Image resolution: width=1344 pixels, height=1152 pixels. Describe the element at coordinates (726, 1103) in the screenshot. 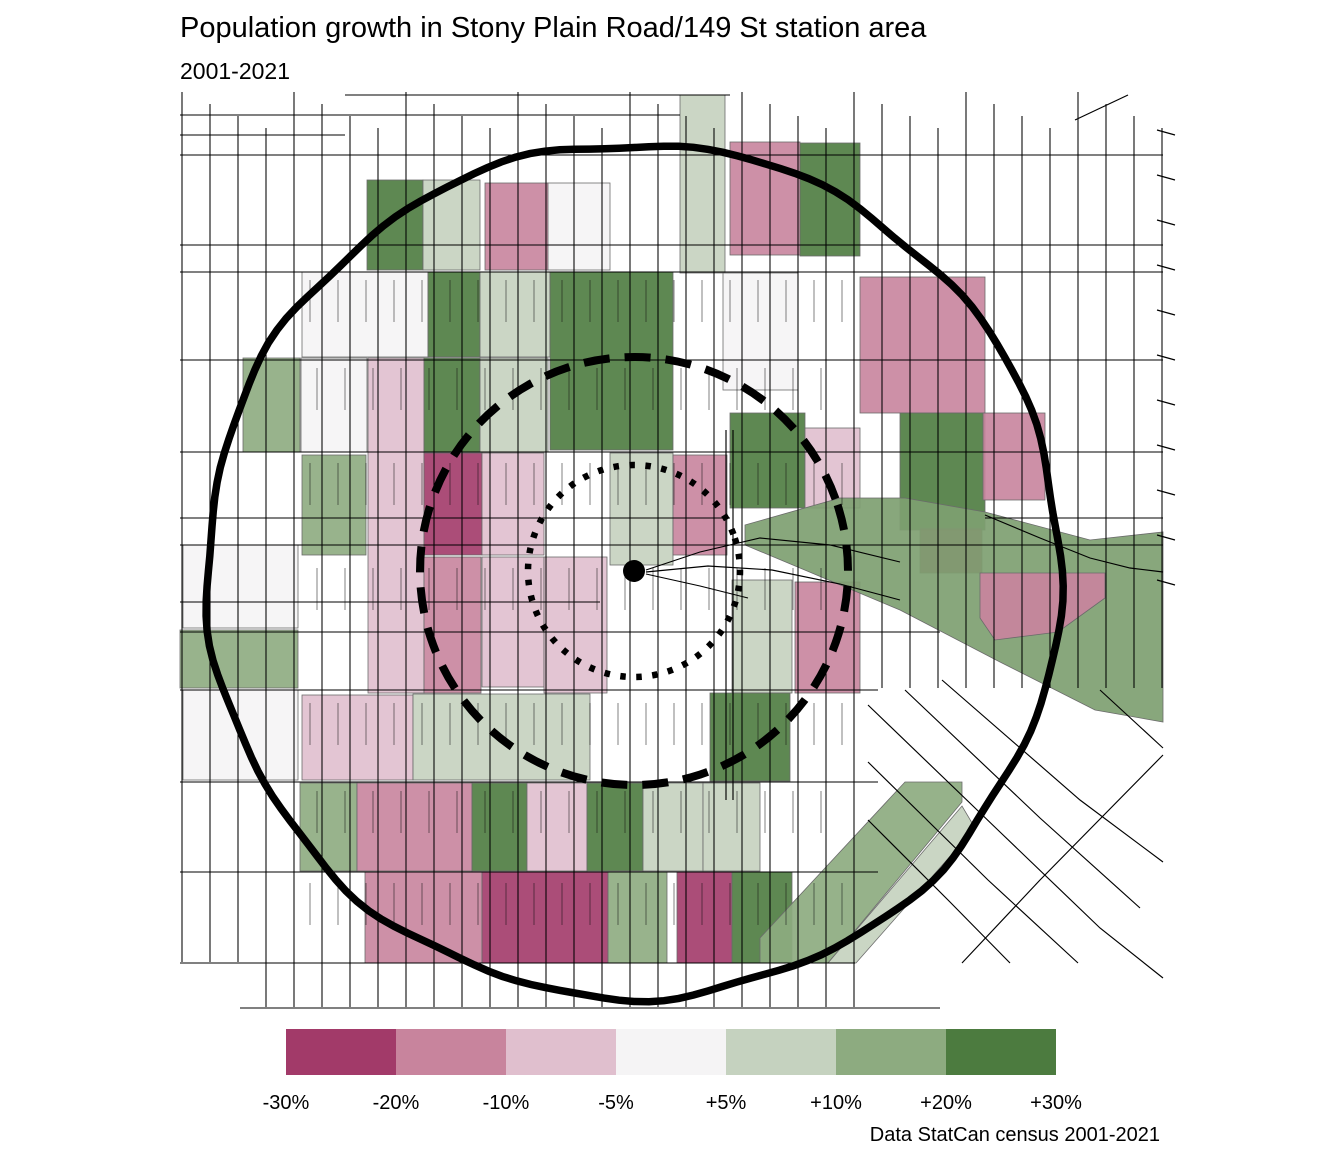

I see `legend-label: +5%` at that location.